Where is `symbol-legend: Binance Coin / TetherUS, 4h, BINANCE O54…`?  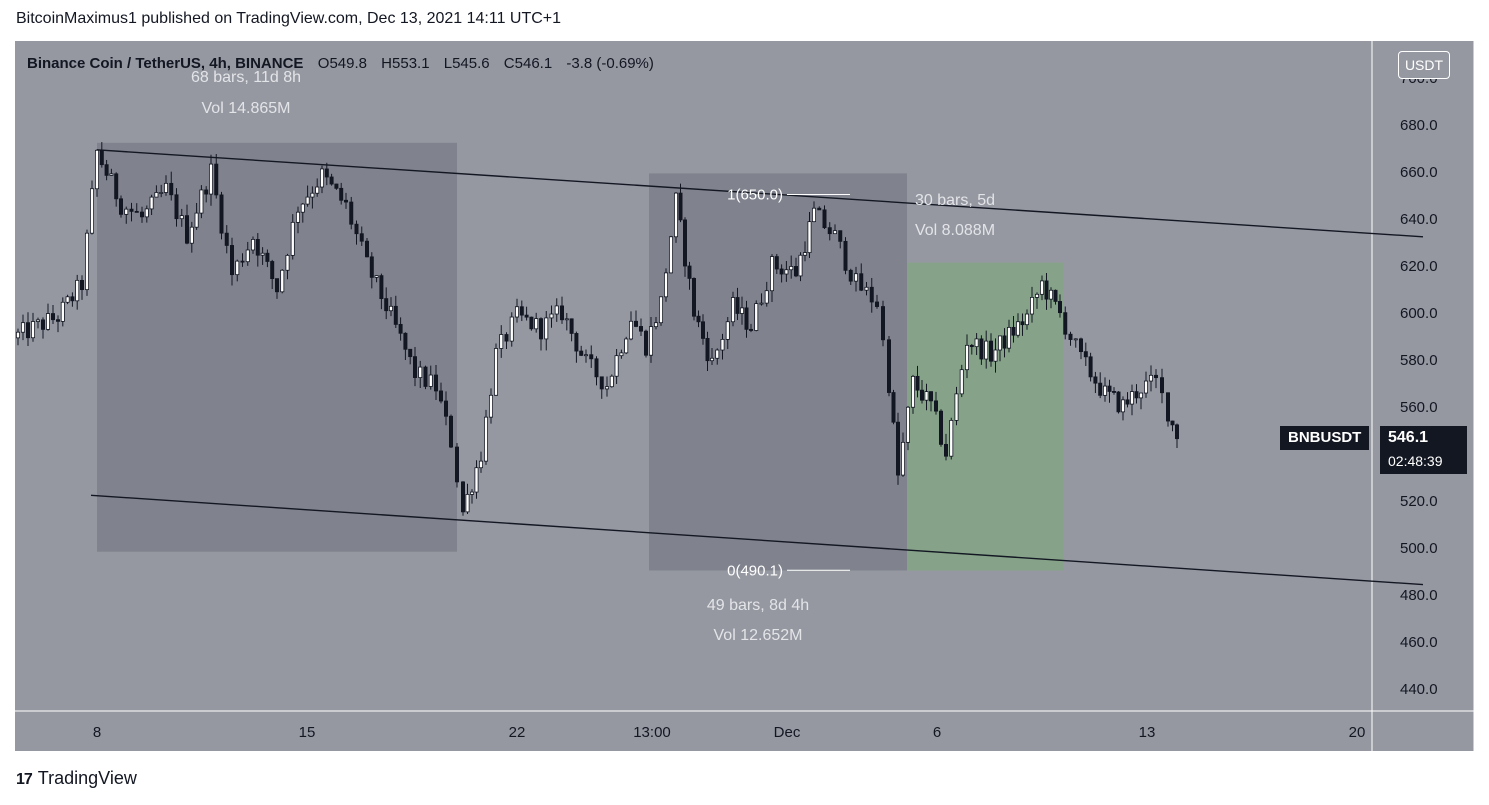
symbol-legend: Binance Coin / TetherUS, 4h, BINANCE O54… is located at coordinates (345, 63).